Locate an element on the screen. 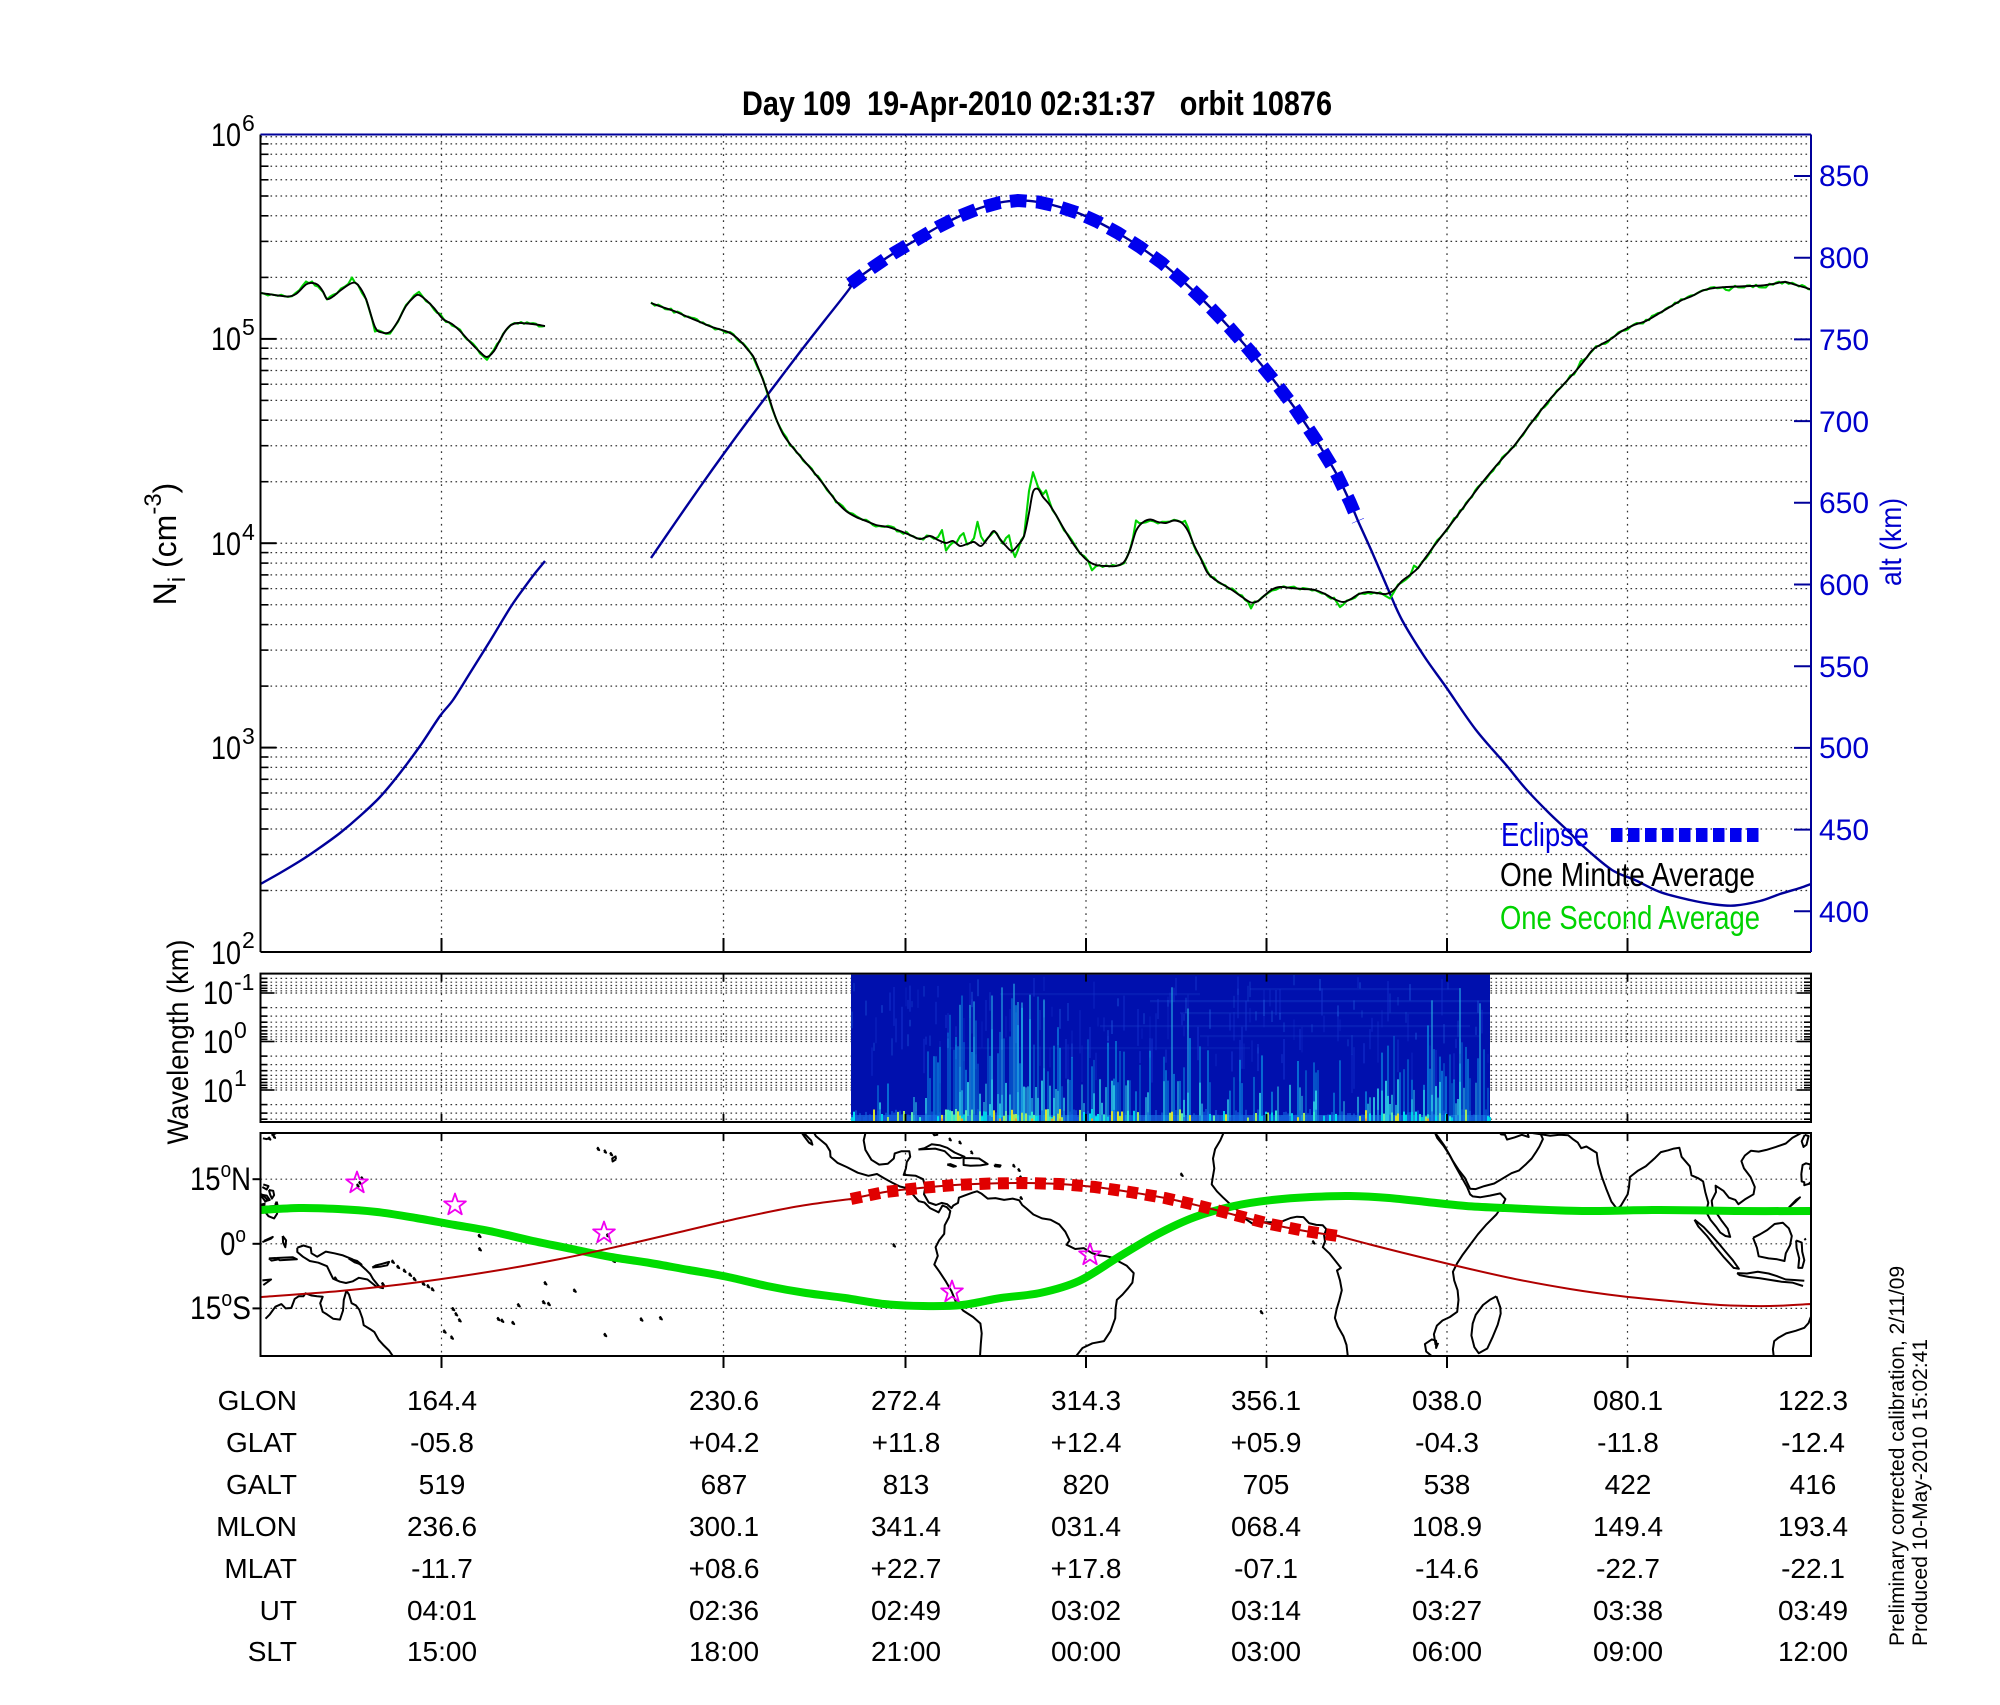 The width and height of the screenshot is (2000, 1705). svg-text: 00:00 is located at coordinates (1086, 1651).